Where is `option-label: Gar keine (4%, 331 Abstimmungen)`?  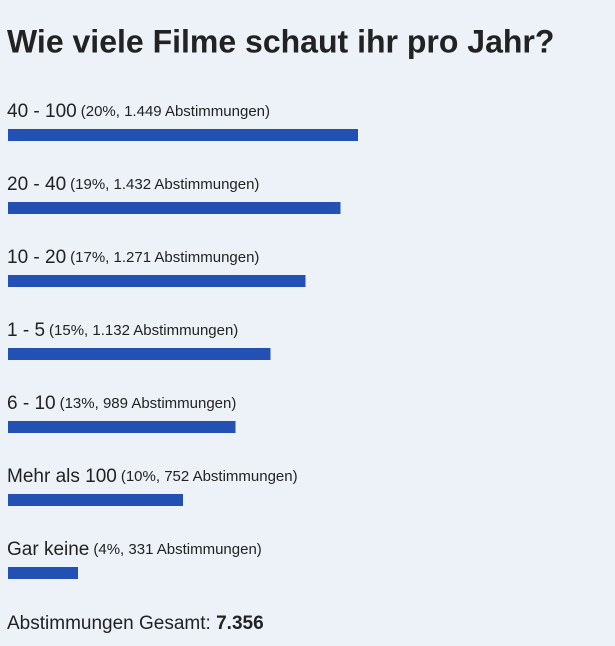 option-label: Gar keine (4%, 331 Abstimmungen) is located at coordinates (134, 549).